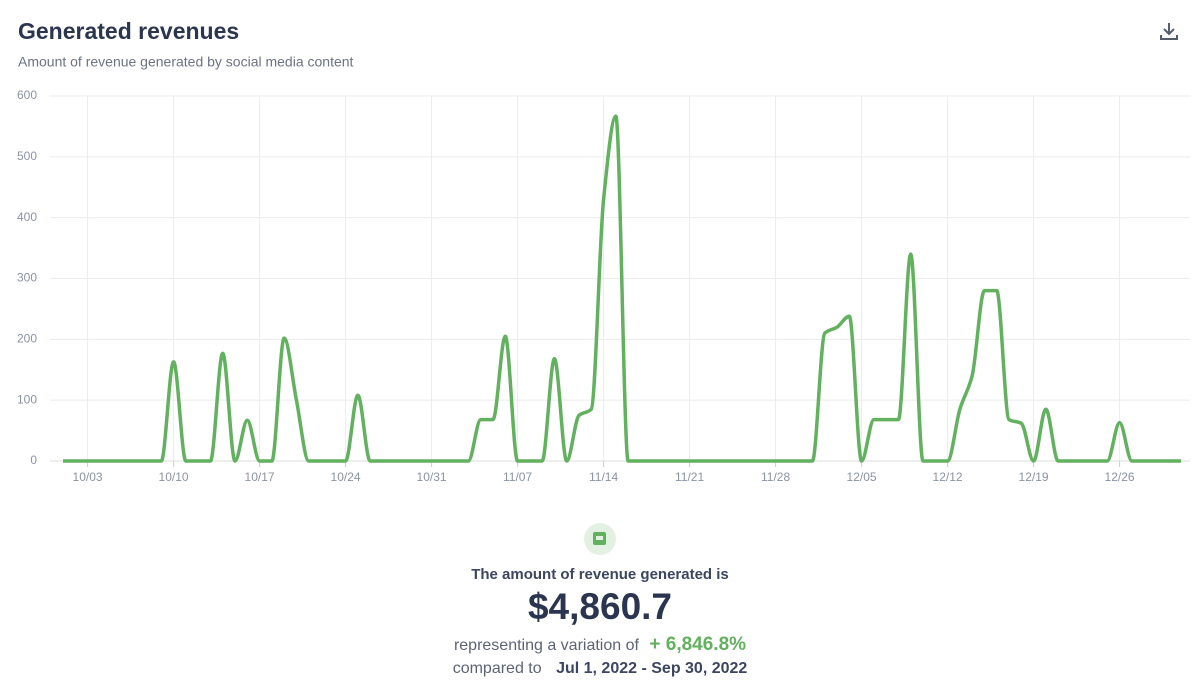 Image resolution: width=1200 pixels, height=690 pixels. What do you see at coordinates (88, 477) in the screenshot?
I see `x-tick-label: 10/03` at bounding box center [88, 477].